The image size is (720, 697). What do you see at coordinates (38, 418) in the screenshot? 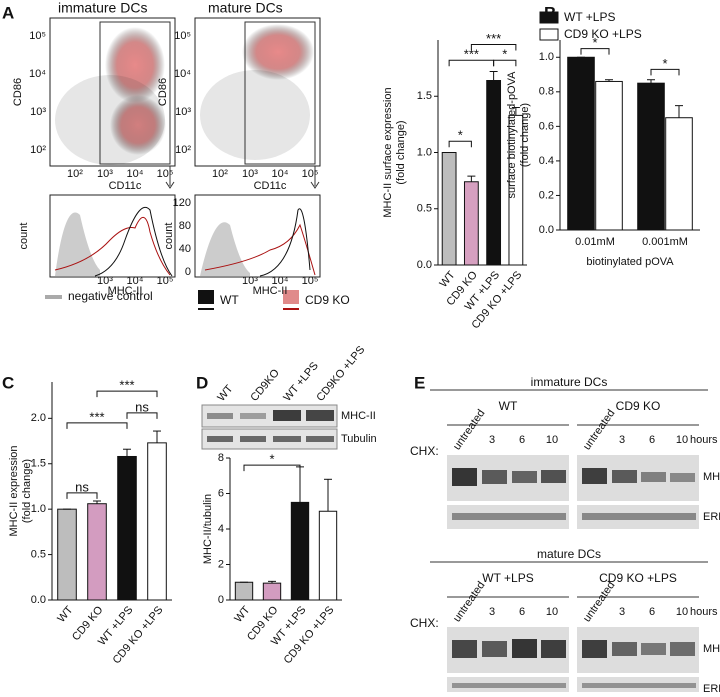
I see `y-tick-label: 2.0` at bounding box center [38, 418].